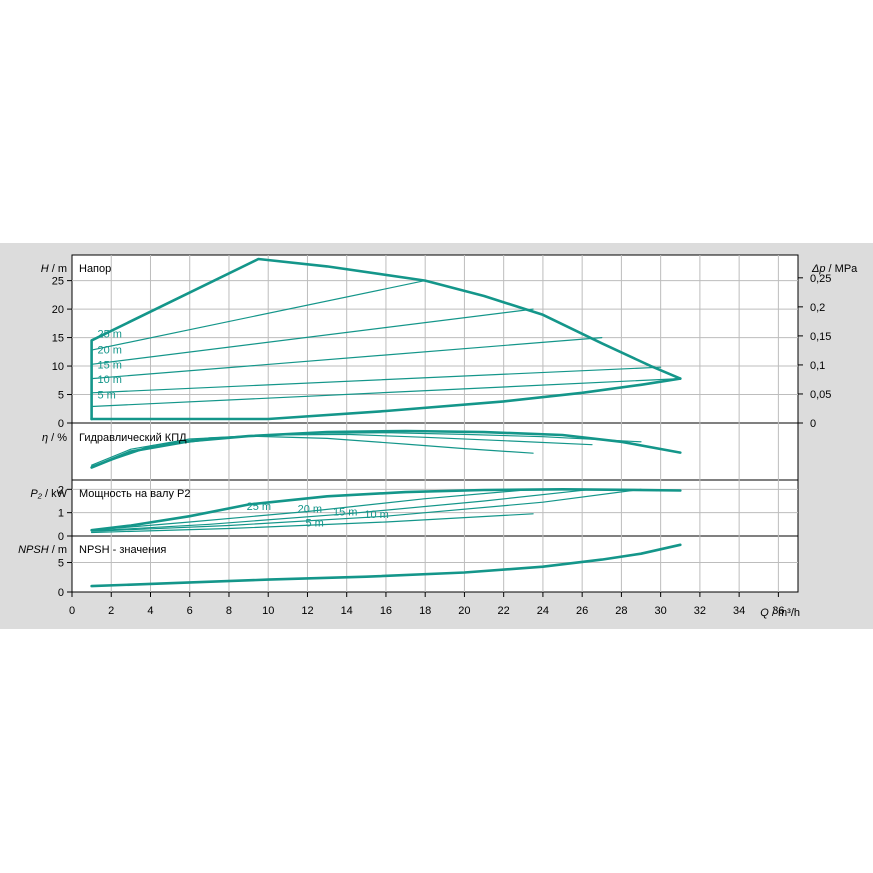 This screenshot has height=873, width=873. Describe the element at coordinates (621, 611) in the screenshot. I see `x-tick-label: 28` at that location.